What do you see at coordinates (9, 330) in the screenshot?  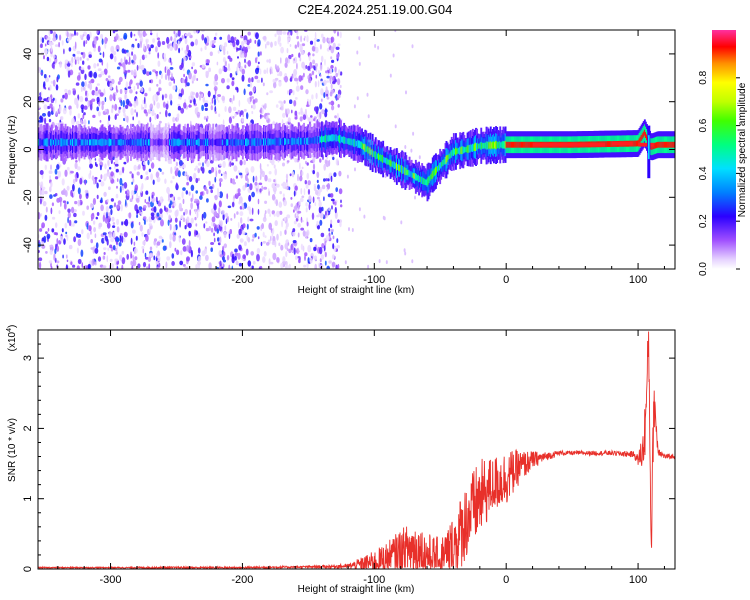 I see `snr-scale-exp: 4` at bounding box center [9, 330].